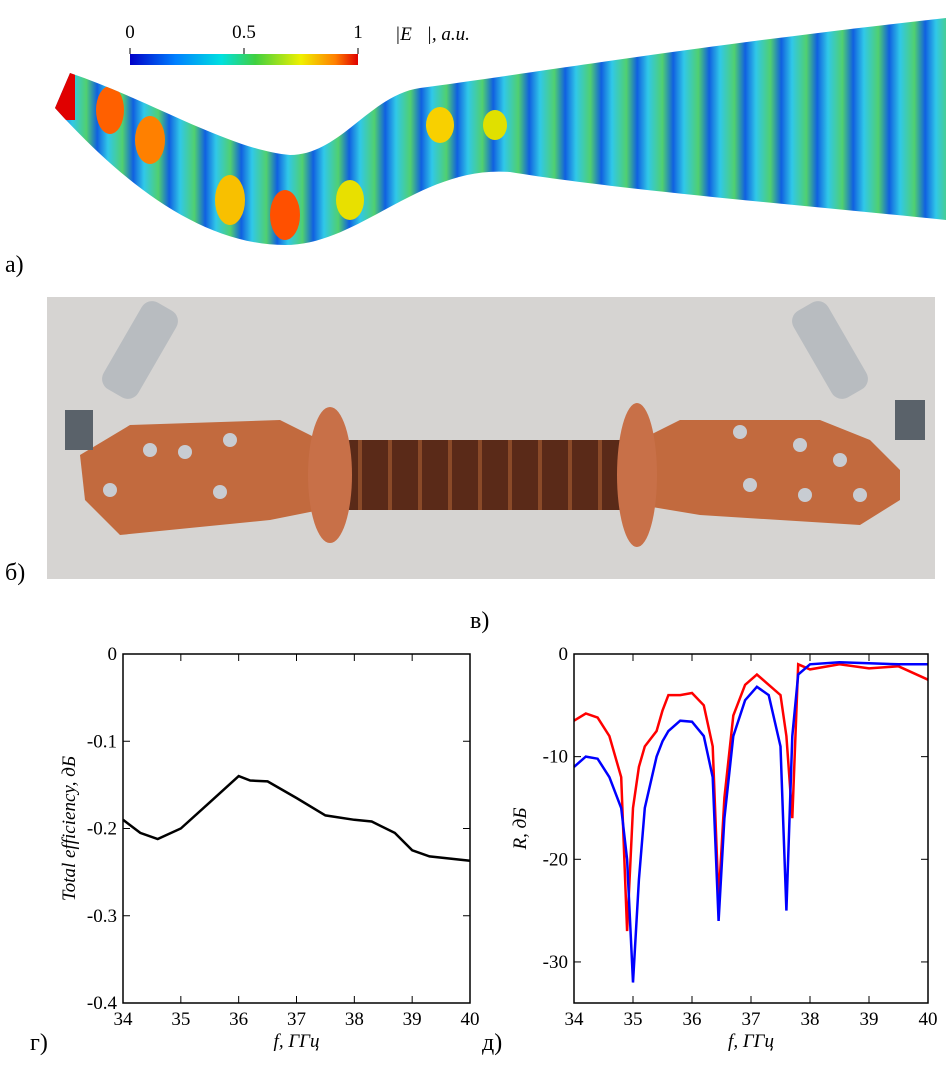 The width and height of the screenshot is (946, 1065). I want to click on panel-label: б), so click(15, 573).